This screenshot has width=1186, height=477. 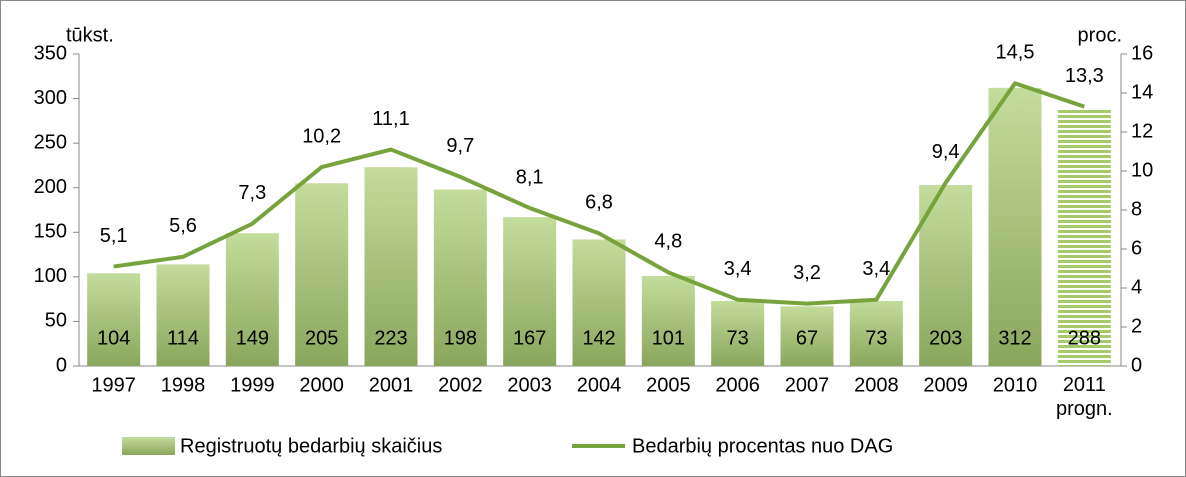 I want to click on line-value-label: 14,5, so click(x=1015, y=53).